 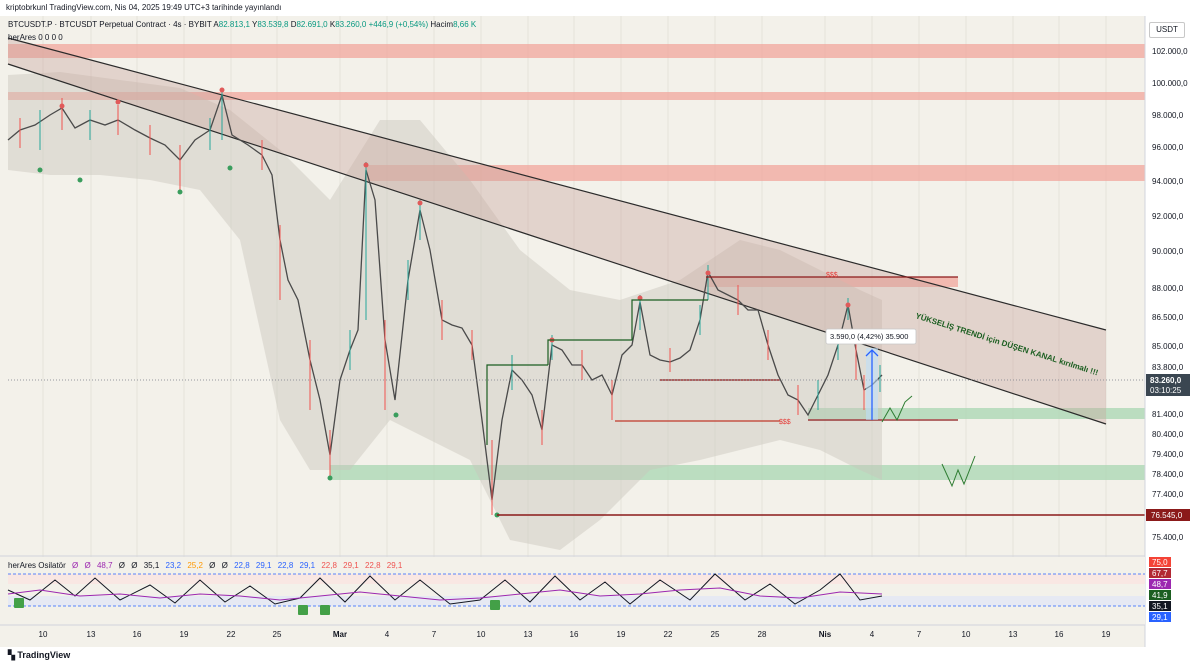 What do you see at coordinates (1166, 390) in the screenshot?
I see `countdown-label: 03:10:25` at bounding box center [1166, 390].